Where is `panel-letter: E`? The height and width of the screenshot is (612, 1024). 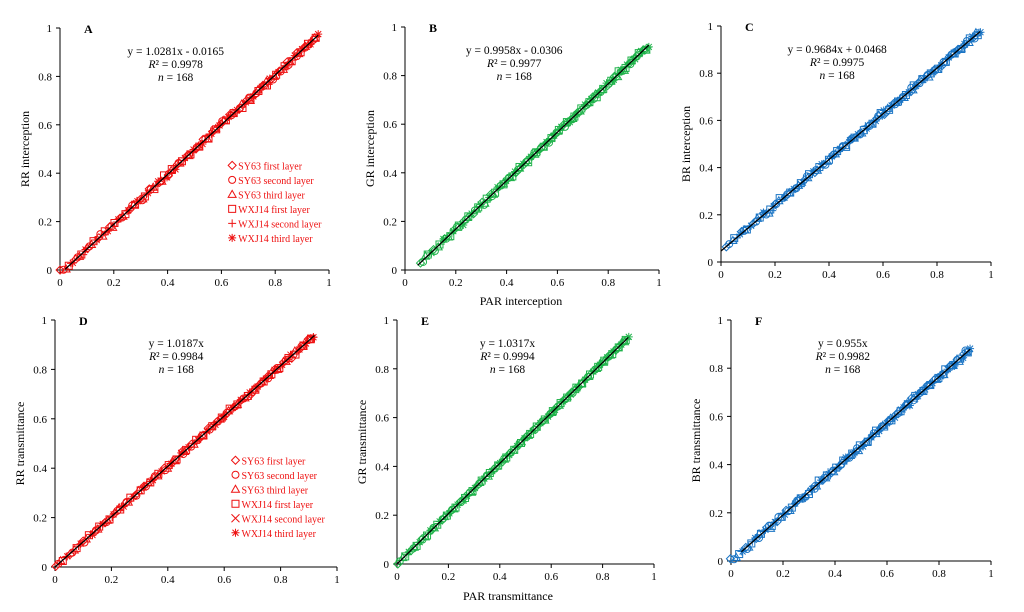
panel-letter: E is located at coordinates (425, 321).